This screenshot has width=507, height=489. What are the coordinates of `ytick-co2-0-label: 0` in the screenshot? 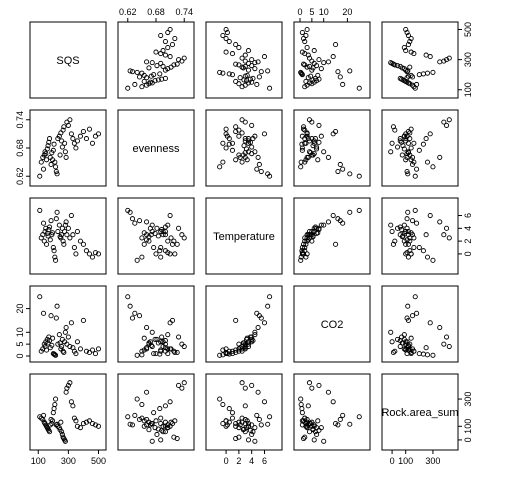 It's located at (20, 355).